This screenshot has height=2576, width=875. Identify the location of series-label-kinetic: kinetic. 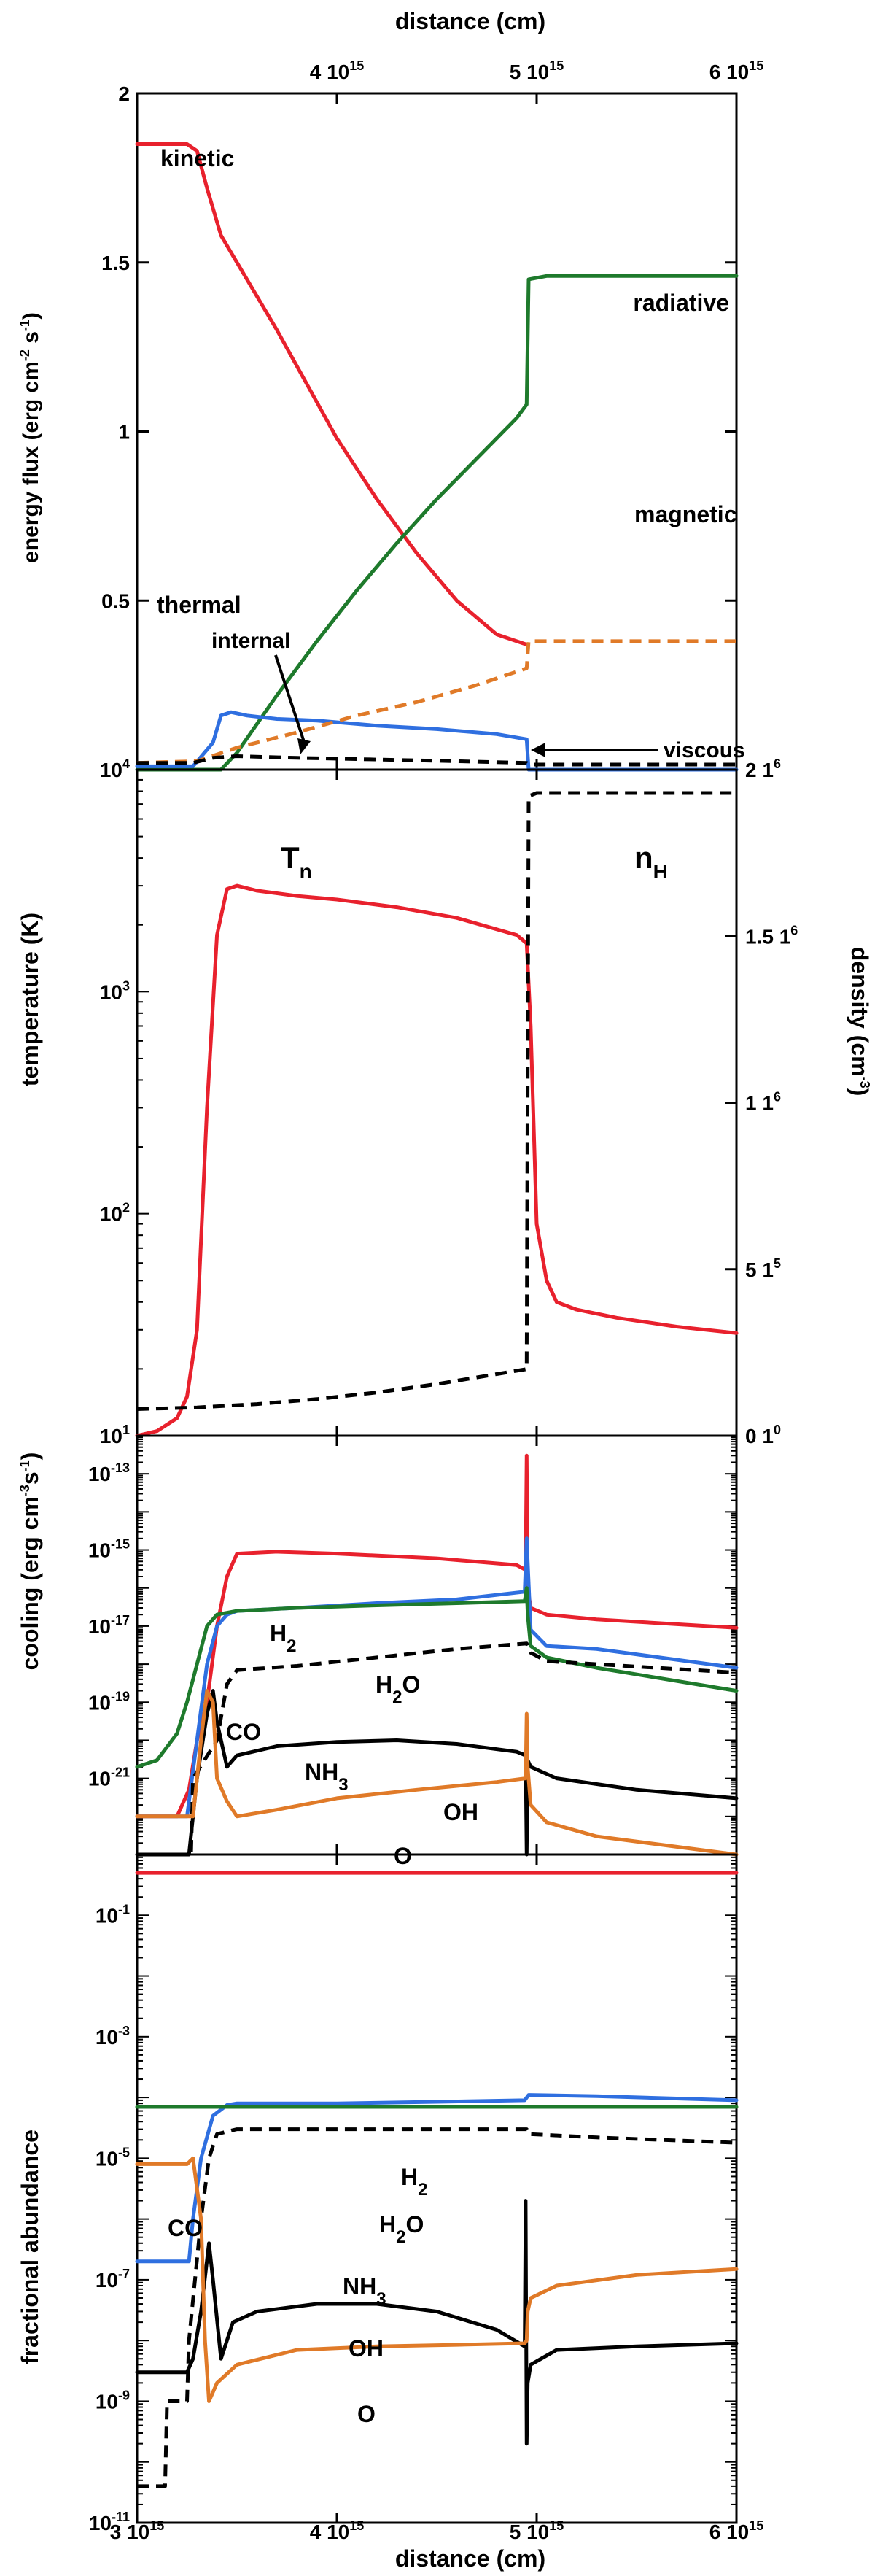
(197, 158).